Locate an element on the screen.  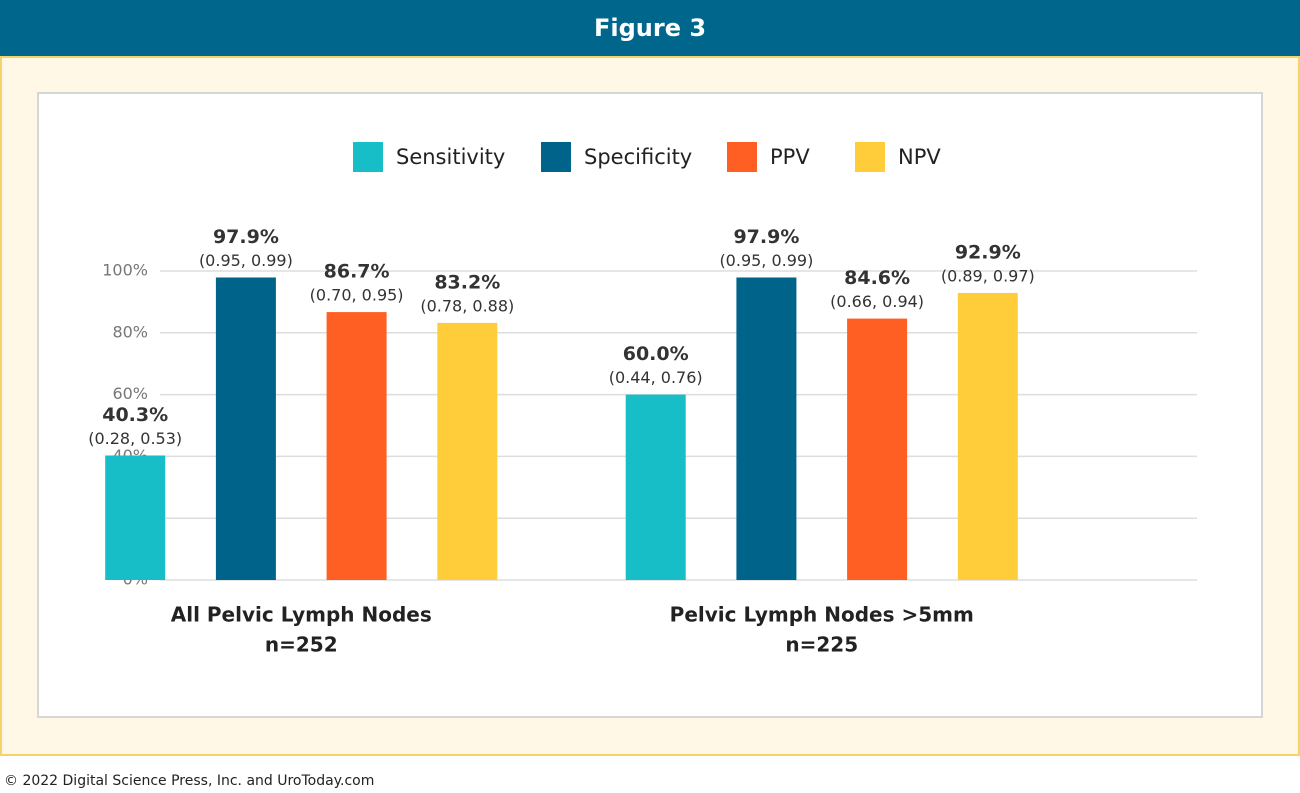
value-label: 84.6% is located at coordinates (877, 278).